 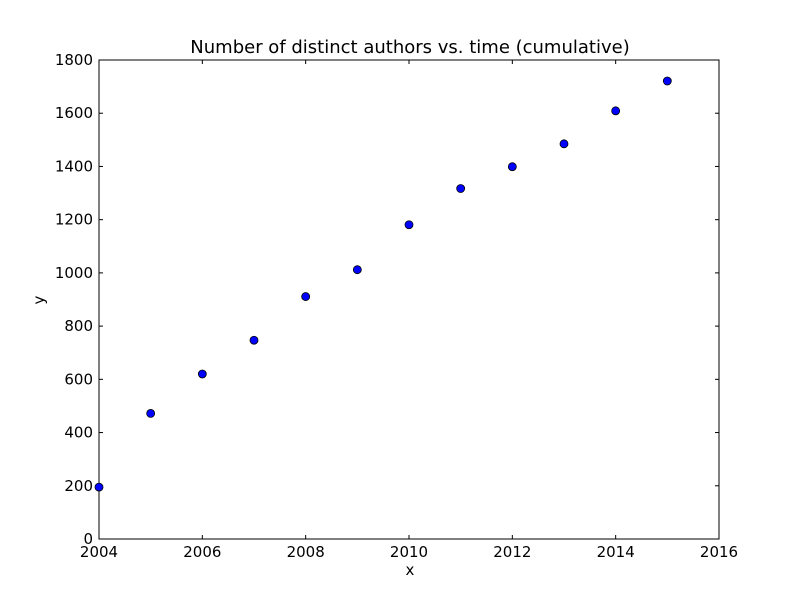 What do you see at coordinates (39, 299) in the screenshot?
I see `y-axis-label: y` at bounding box center [39, 299].